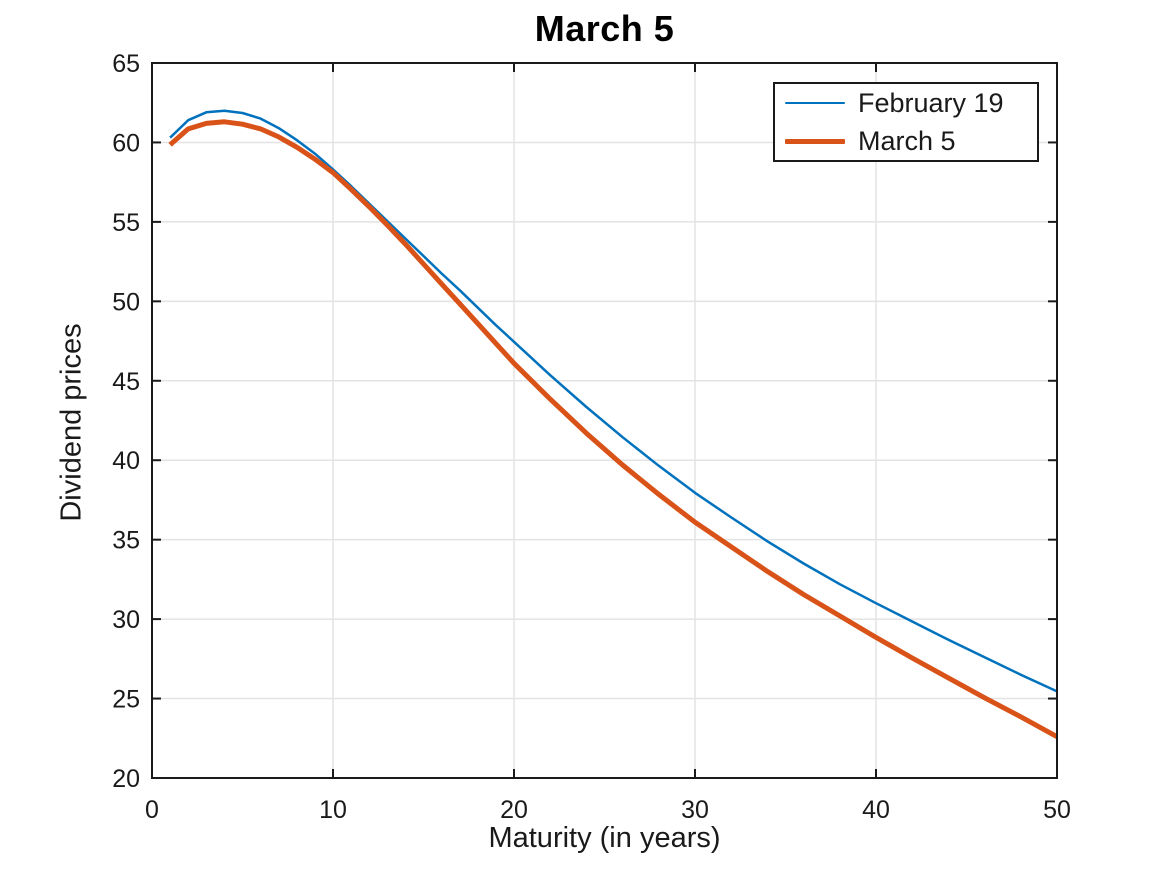 This screenshot has height=875, width=1167. Describe the element at coordinates (695, 810) in the screenshot. I see `x-tick-label: 30` at that location.